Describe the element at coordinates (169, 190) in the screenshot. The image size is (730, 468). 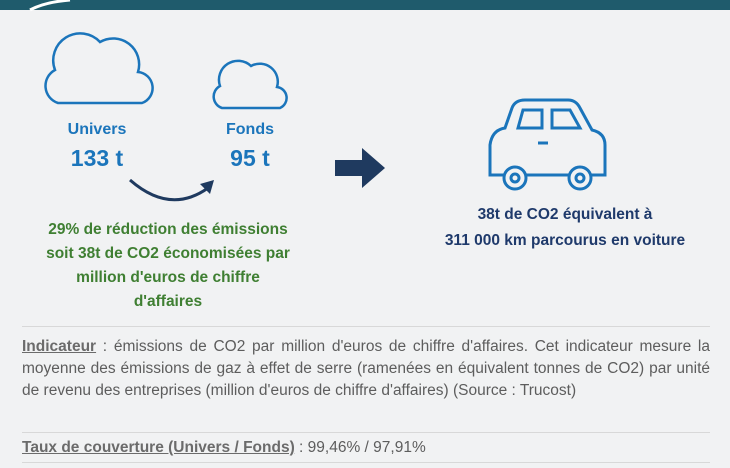
I see `curved-arrow` at that location.